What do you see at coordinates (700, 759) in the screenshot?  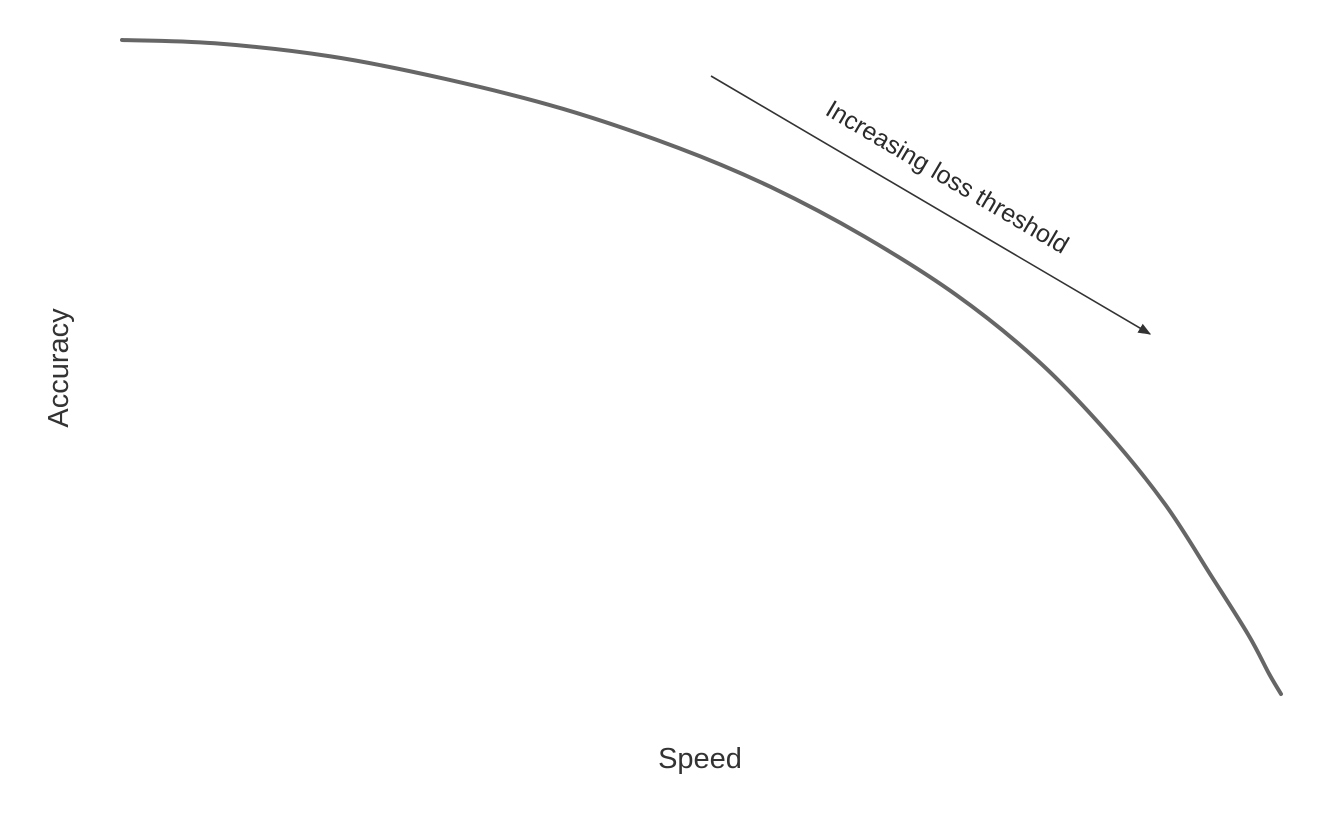 I see `x-axis-label: Speed` at bounding box center [700, 759].